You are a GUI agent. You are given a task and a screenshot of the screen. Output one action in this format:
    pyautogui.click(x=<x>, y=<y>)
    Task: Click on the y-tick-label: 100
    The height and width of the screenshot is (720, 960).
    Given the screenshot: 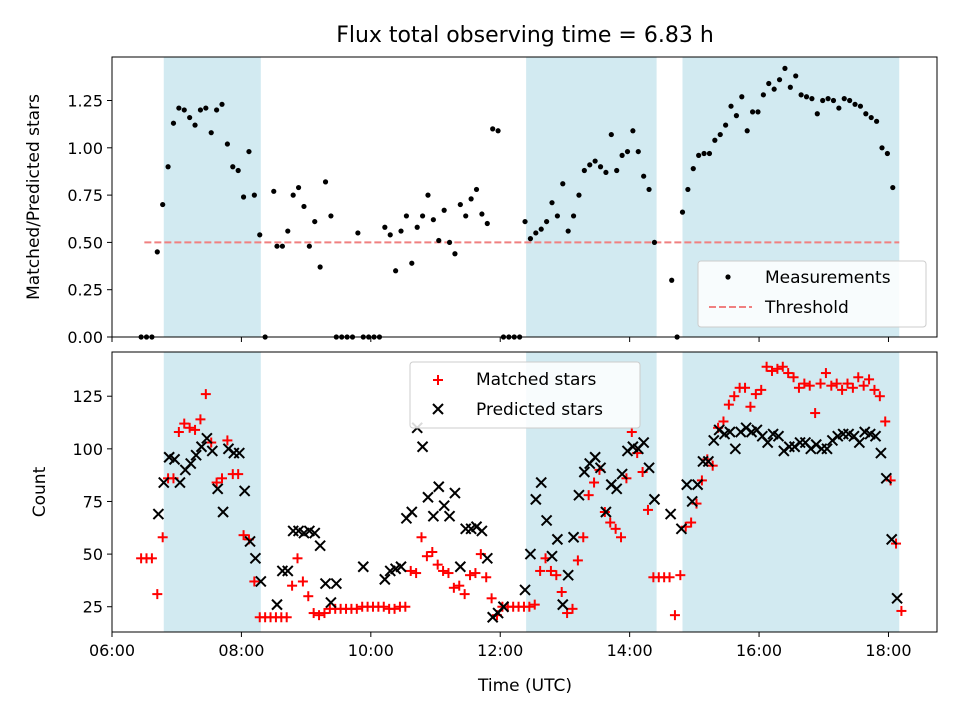 What is the action you would take?
    pyautogui.click(x=87, y=449)
    